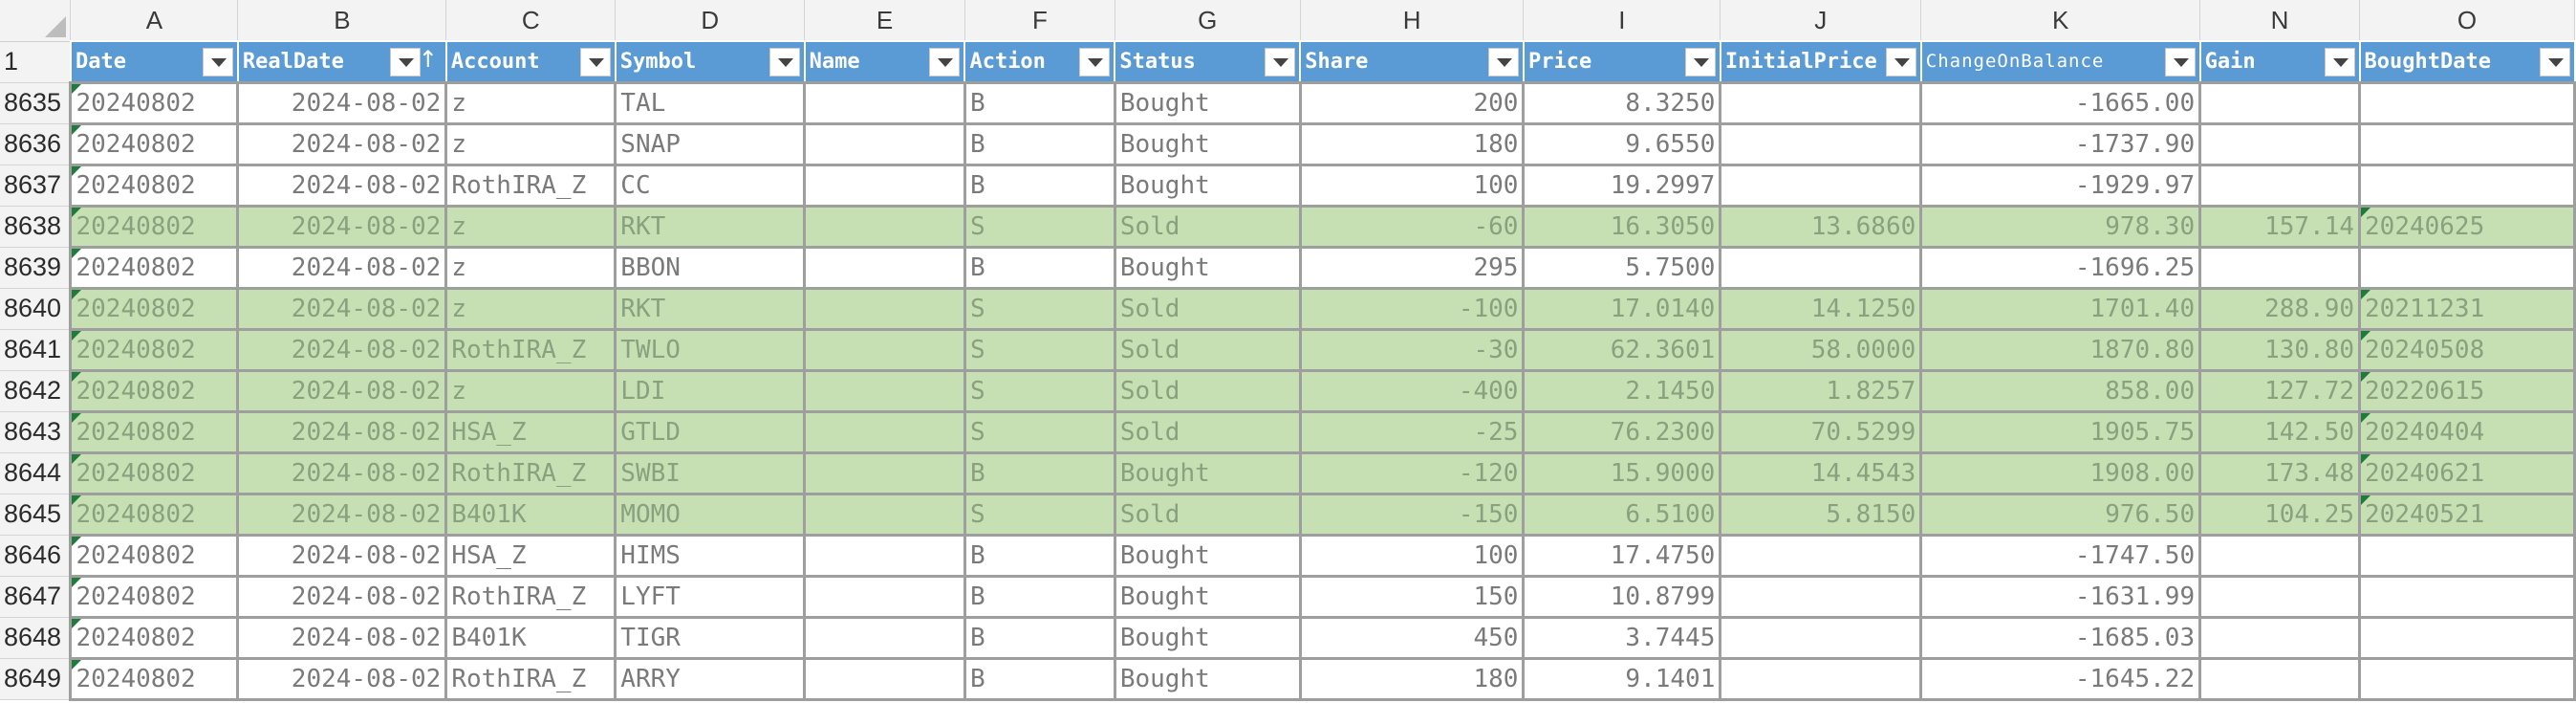 The width and height of the screenshot is (2576, 703). What do you see at coordinates (2060, 21) in the screenshot?
I see `column-header-k: K` at bounding box center [2060, 21].